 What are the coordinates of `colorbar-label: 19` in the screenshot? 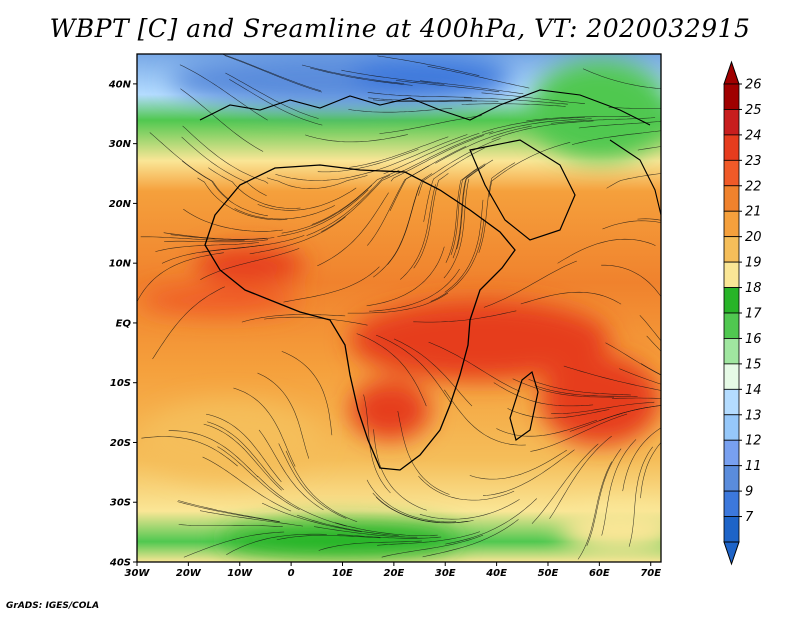 It's located at (753, 263).